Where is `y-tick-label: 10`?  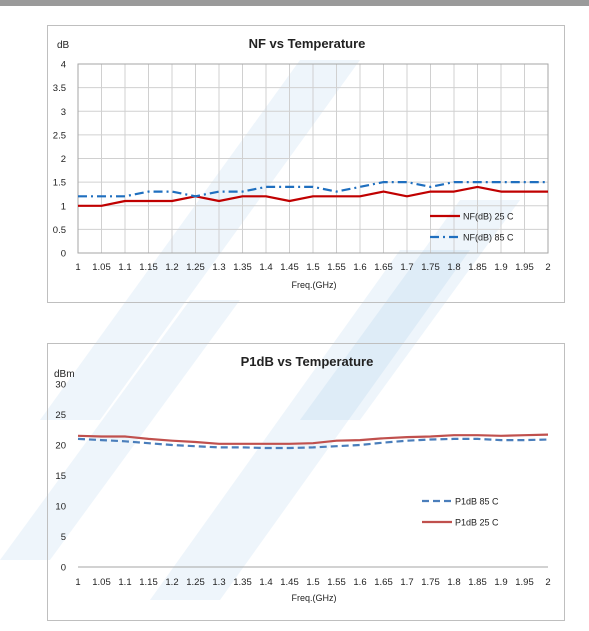 y-tick-label: 10 is located at coordinates (60, 507).